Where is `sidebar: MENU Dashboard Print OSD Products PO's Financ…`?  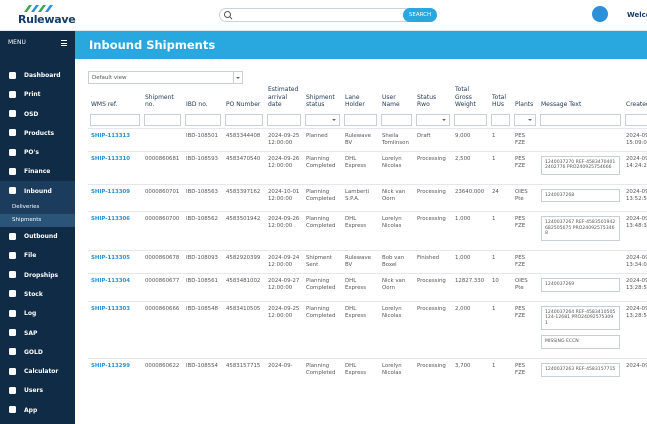
sidebar: MENU Dashboard Print OSD Products PO's Financ… is located at coordinates (37, 227).